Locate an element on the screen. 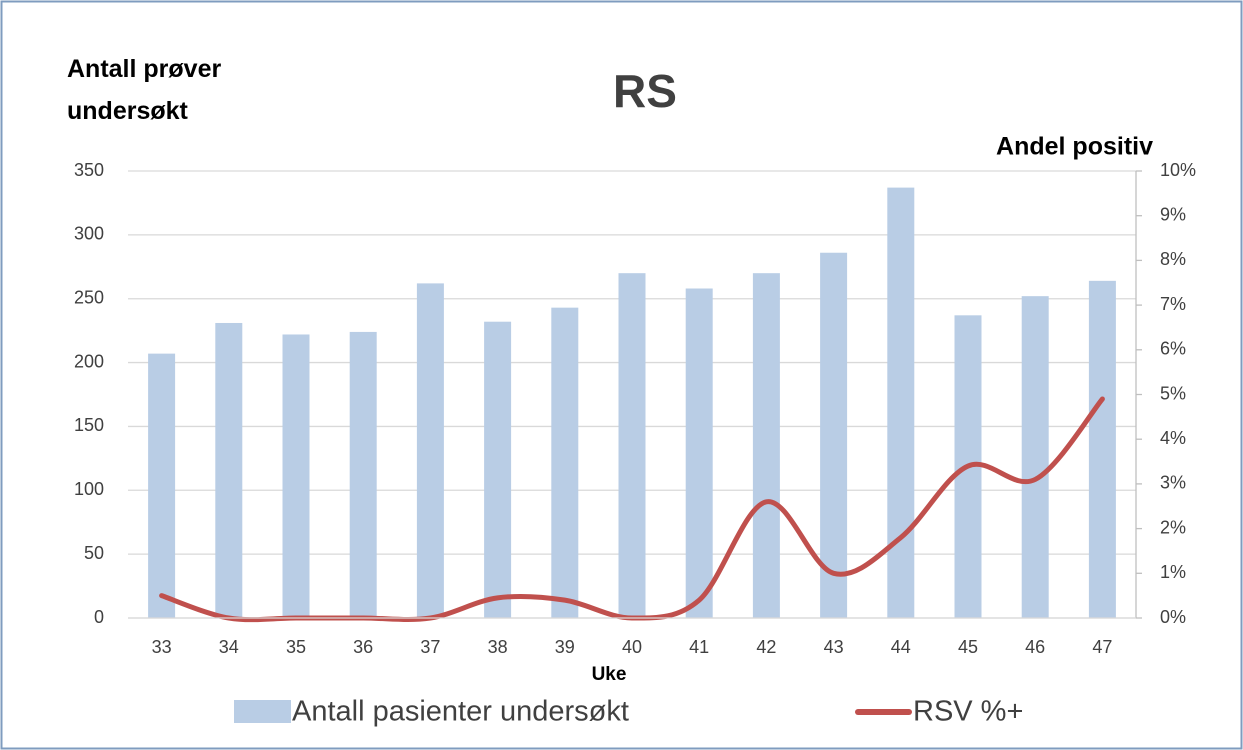  x-tick-label: 36 is located at coordinates (363, 647).